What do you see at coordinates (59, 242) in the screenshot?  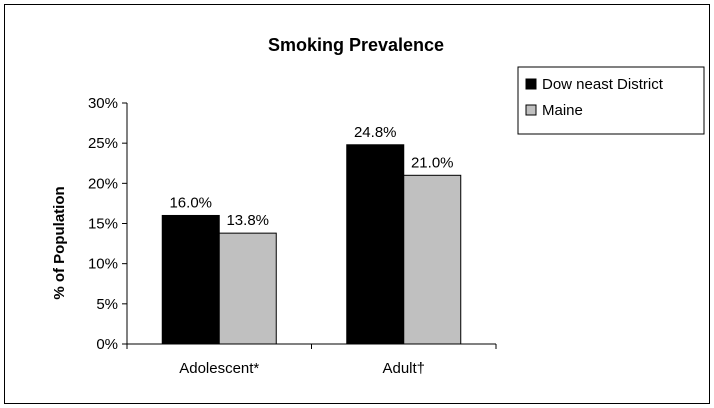 I see `y-axis-label: % of Population` at bounding box center [59, 242].